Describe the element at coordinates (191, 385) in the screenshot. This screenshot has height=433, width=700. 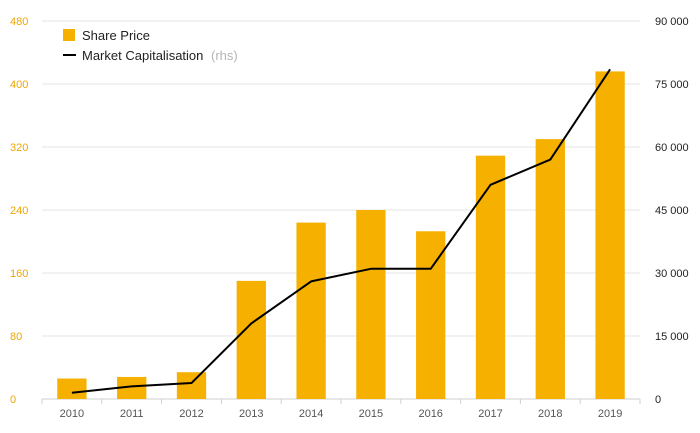
I see `bar-share-price-2012` at that location.